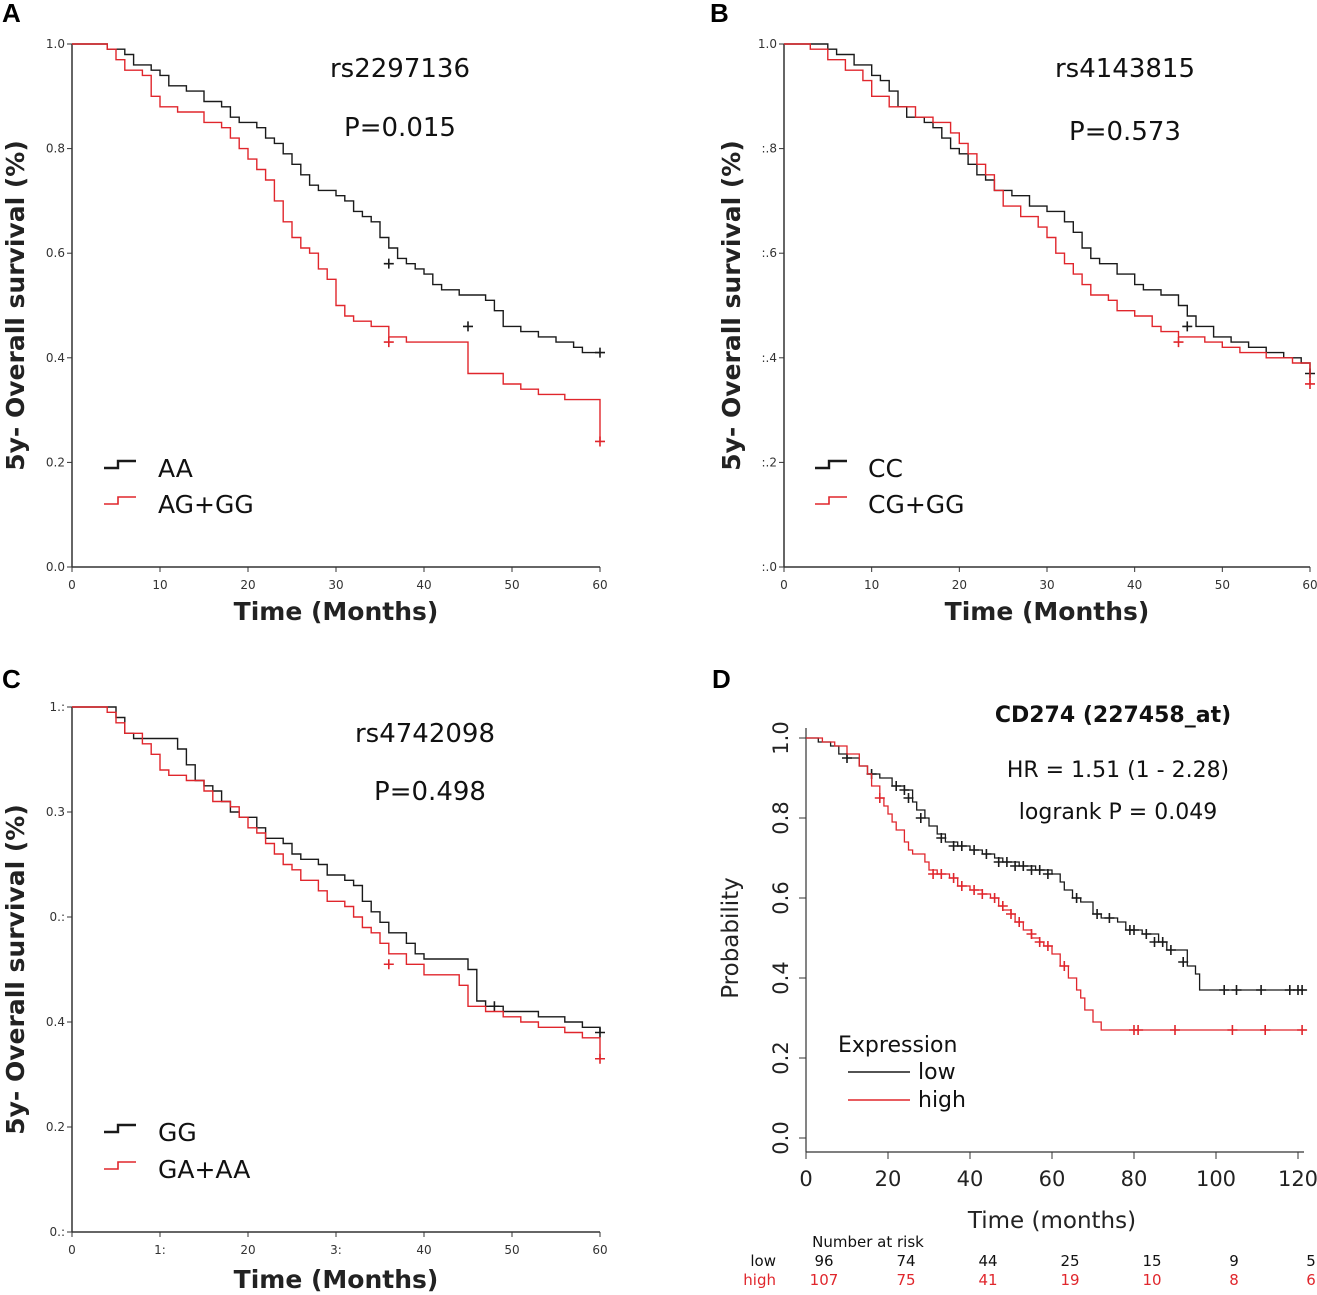  I want to click on survival-curve-ag-gg, so click(336, 242).